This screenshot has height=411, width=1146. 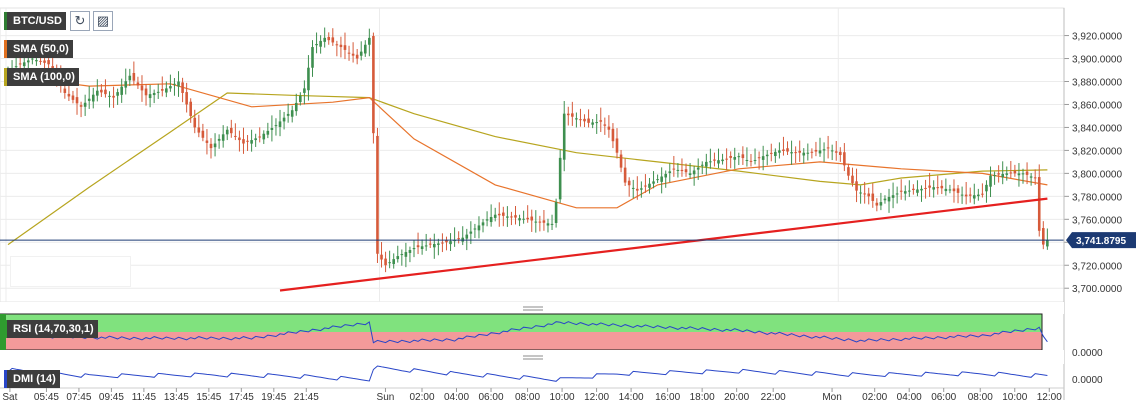 I want to click on oscillator-axis: 0.0000 0.0000, so click(x=1087, y=367).